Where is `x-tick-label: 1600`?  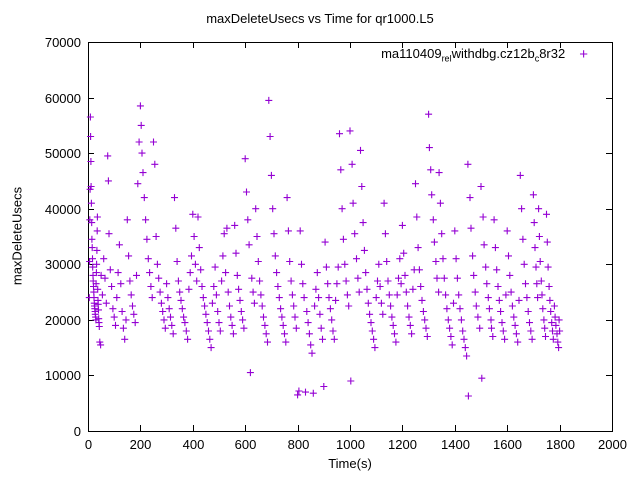 x-tick-label: 1600 is located at coordinates (507, 444).